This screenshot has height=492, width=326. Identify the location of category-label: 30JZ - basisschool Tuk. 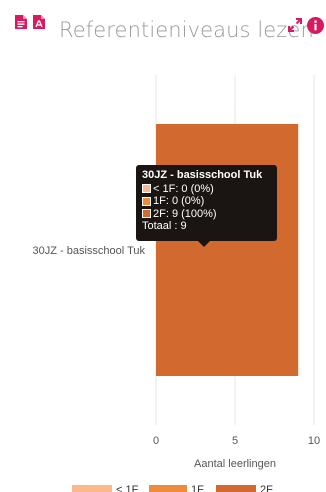
(89, 251).